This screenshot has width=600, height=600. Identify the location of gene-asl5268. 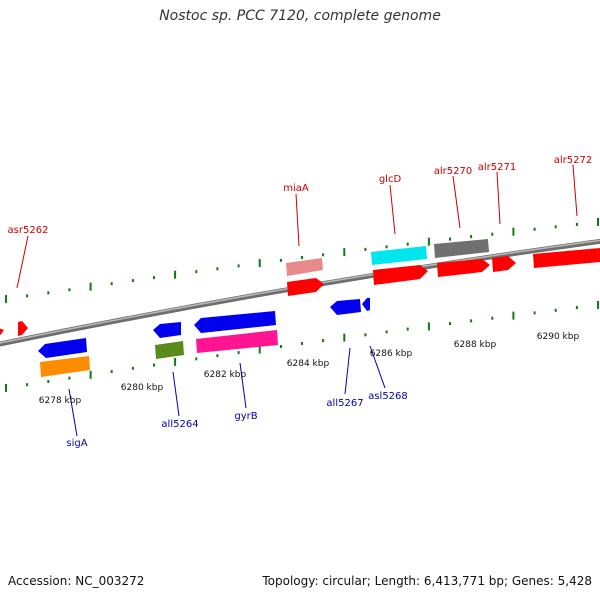
(366, 304).